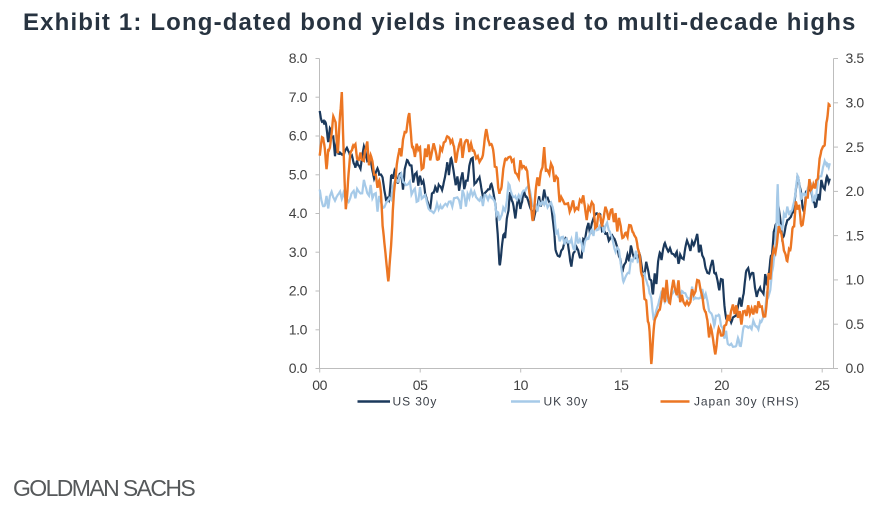 The image size is (884, 509). What do you see at coordinates (566, 402) in the screenshot?
I see `svg-text: UK 30y` at bounding box center [566, 402].